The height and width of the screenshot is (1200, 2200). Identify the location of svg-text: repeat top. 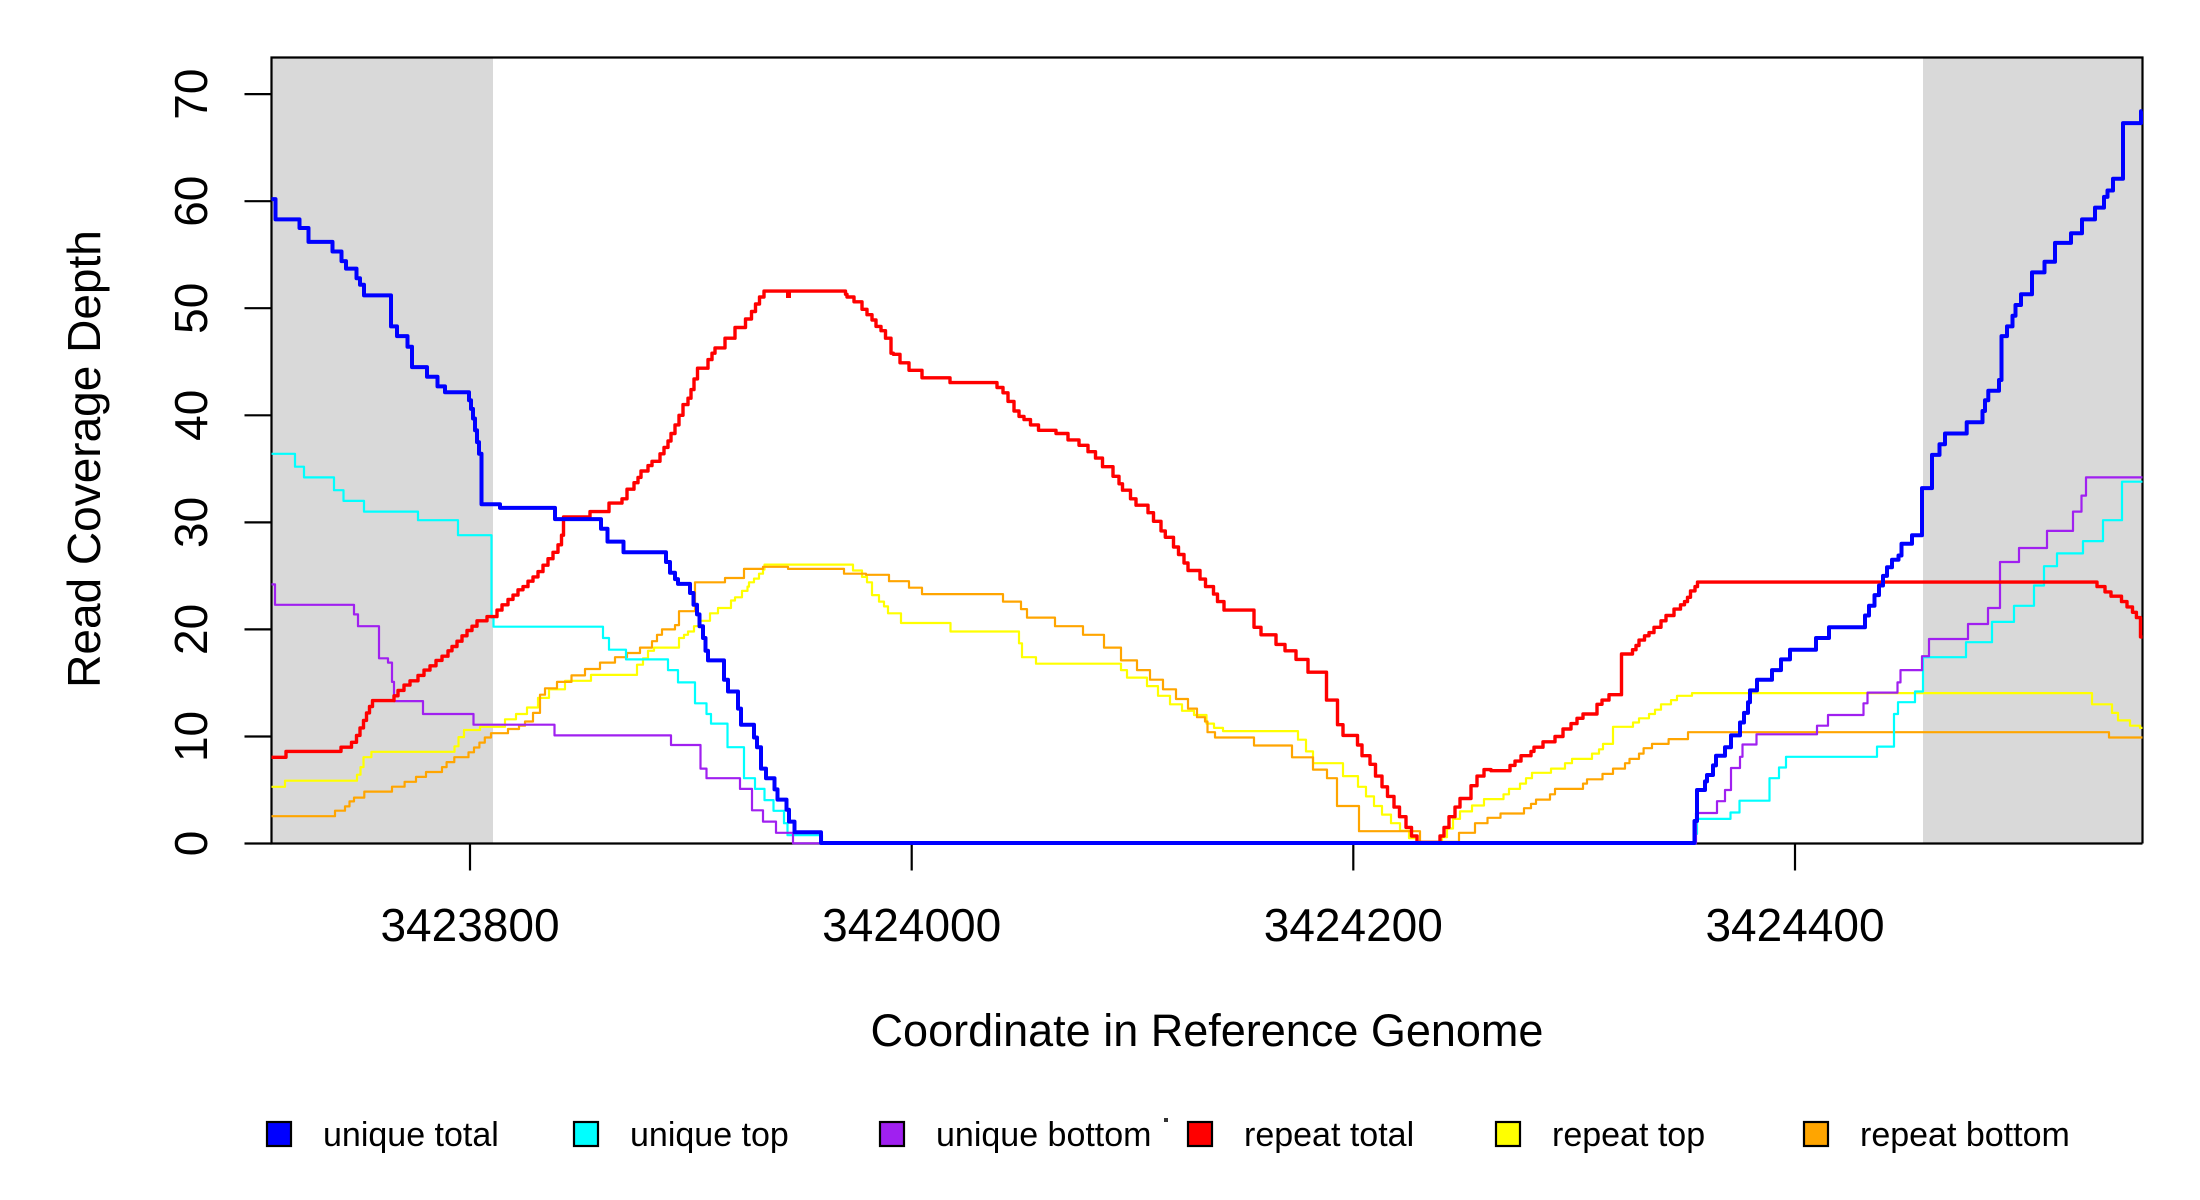
(1628, 1135).